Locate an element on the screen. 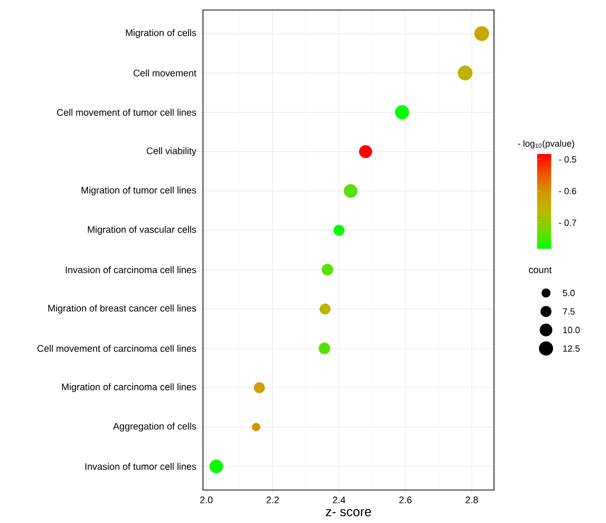 The image size is (606, 523). y-tick-label: Migration of carcinoma cell lines is located at coordinates (129, 387).